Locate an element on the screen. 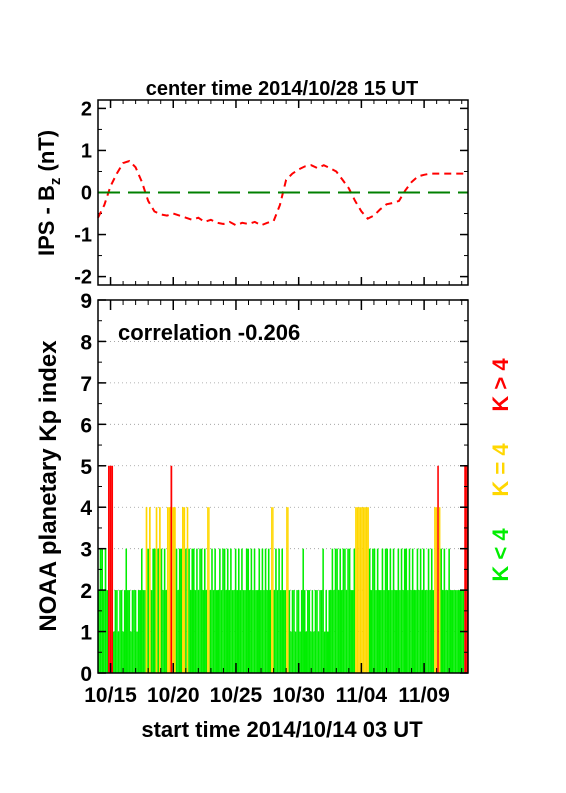 The height and width of the screenshot is (793, 566). bottom-x-tick-label: 11/09 is located at coordinates (423, 695).